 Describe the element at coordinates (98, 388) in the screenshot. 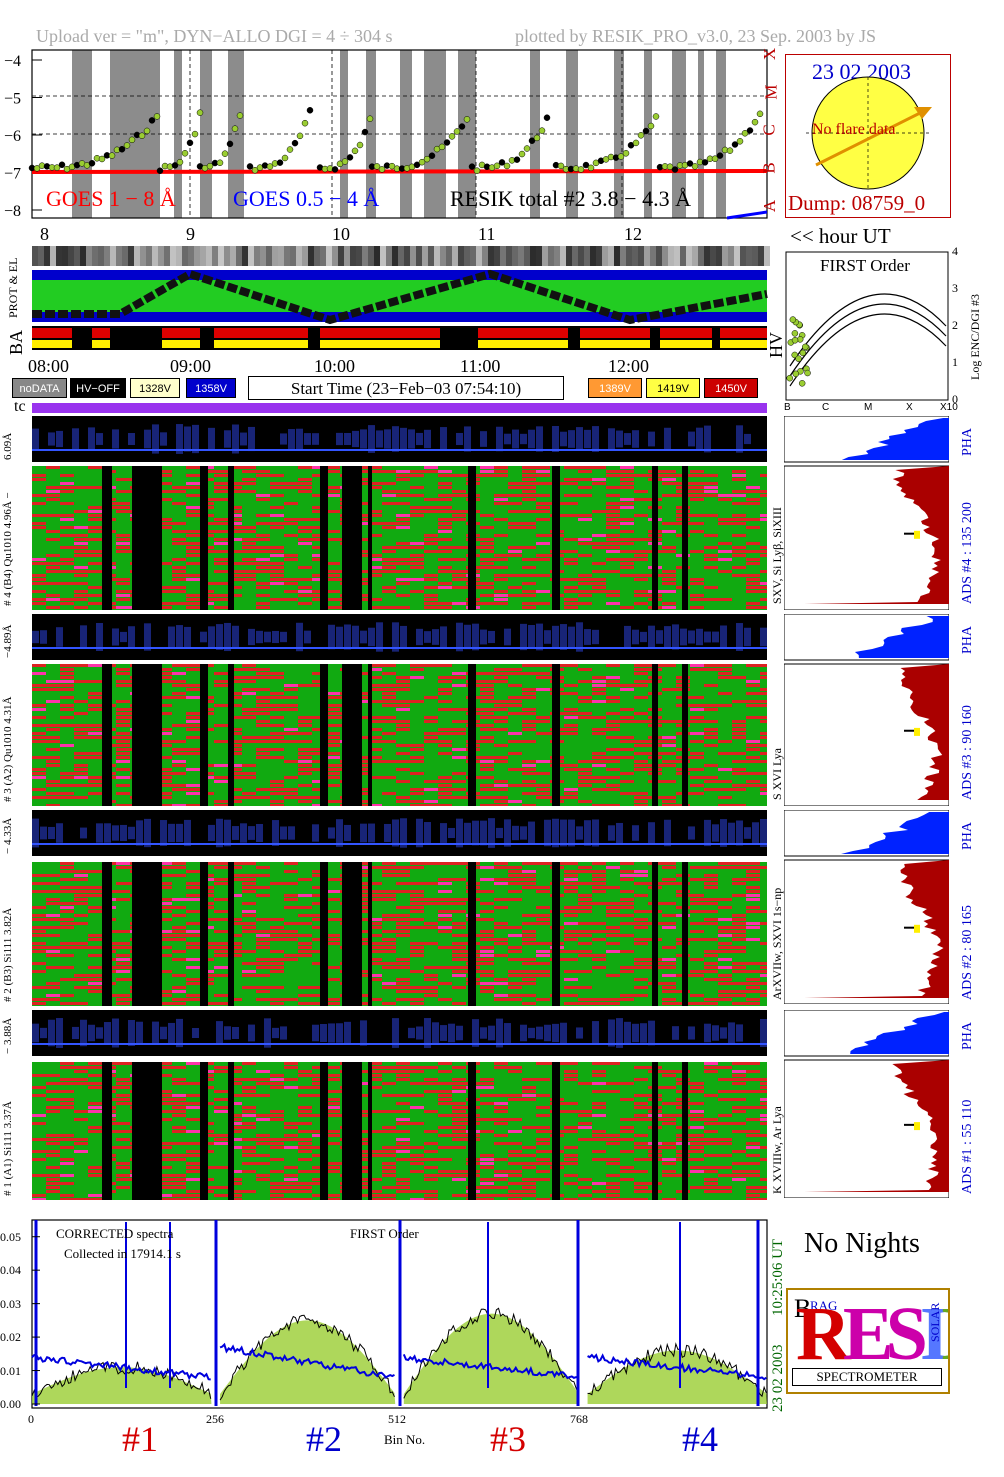

I see `hvoff-button: HV−OFF` at that location.